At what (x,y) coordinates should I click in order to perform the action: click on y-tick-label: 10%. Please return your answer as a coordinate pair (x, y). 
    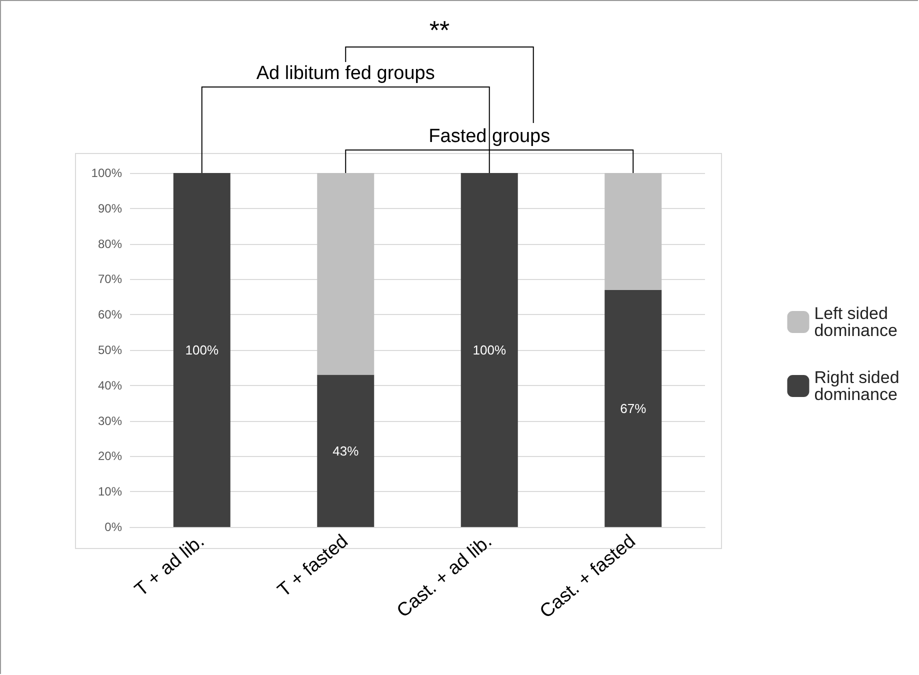
    Looking at the image, I should click on (110, 491).